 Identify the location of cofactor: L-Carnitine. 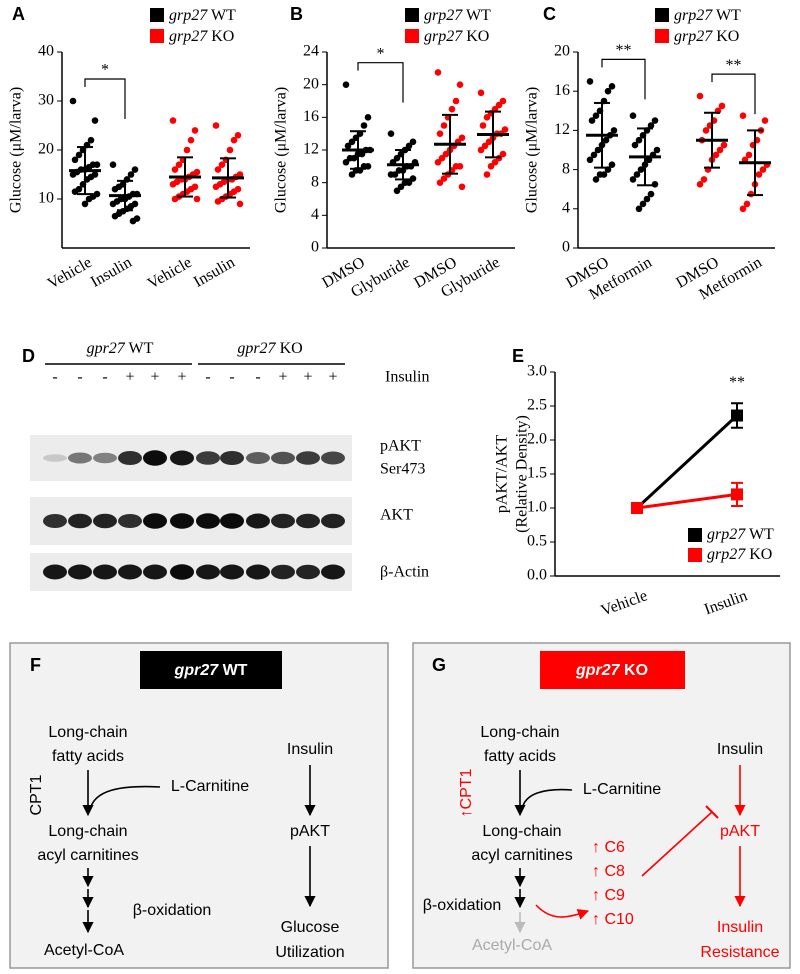
(210, 786).